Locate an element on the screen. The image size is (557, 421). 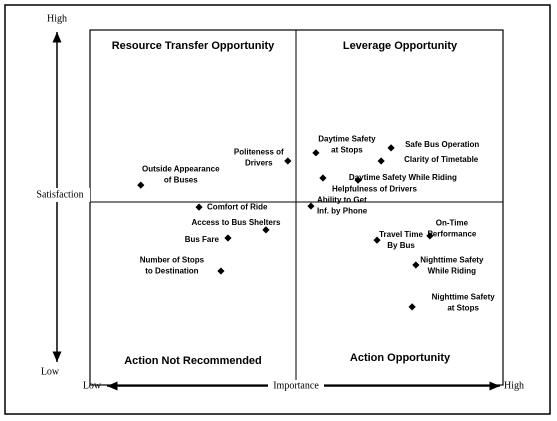
quadrant-label: Action Opportunity is located at coordinates (400, 358).